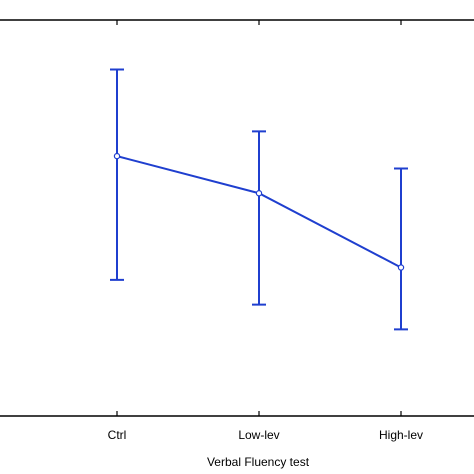  I want to click on x-tick-label: Low-lev, so click(258, 435).